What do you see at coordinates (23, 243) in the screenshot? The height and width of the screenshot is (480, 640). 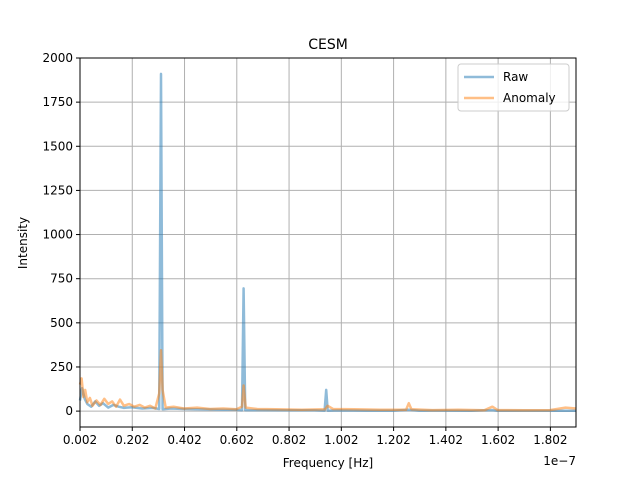 I see `y-axis-label: Intensity` at bounding box center [23, 243].